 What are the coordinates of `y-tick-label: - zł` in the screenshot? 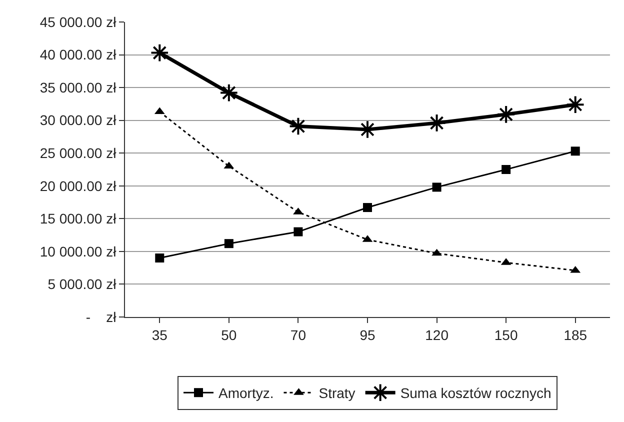 It's located at (102, 316).